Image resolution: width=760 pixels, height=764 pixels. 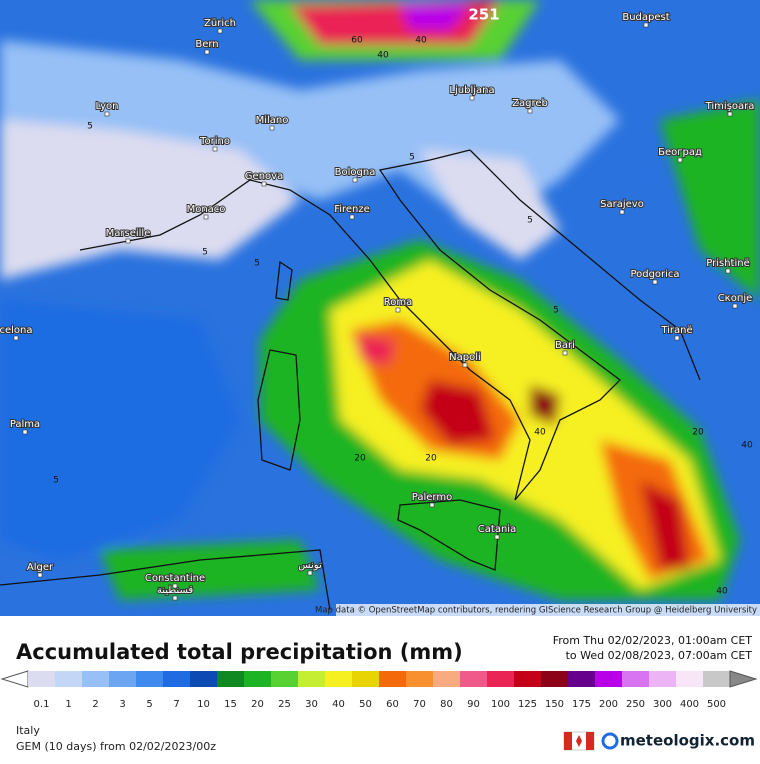 I want to click on model-run: GEM (10 days) from 02/02/2023/00z, so click(x=116, y=746).